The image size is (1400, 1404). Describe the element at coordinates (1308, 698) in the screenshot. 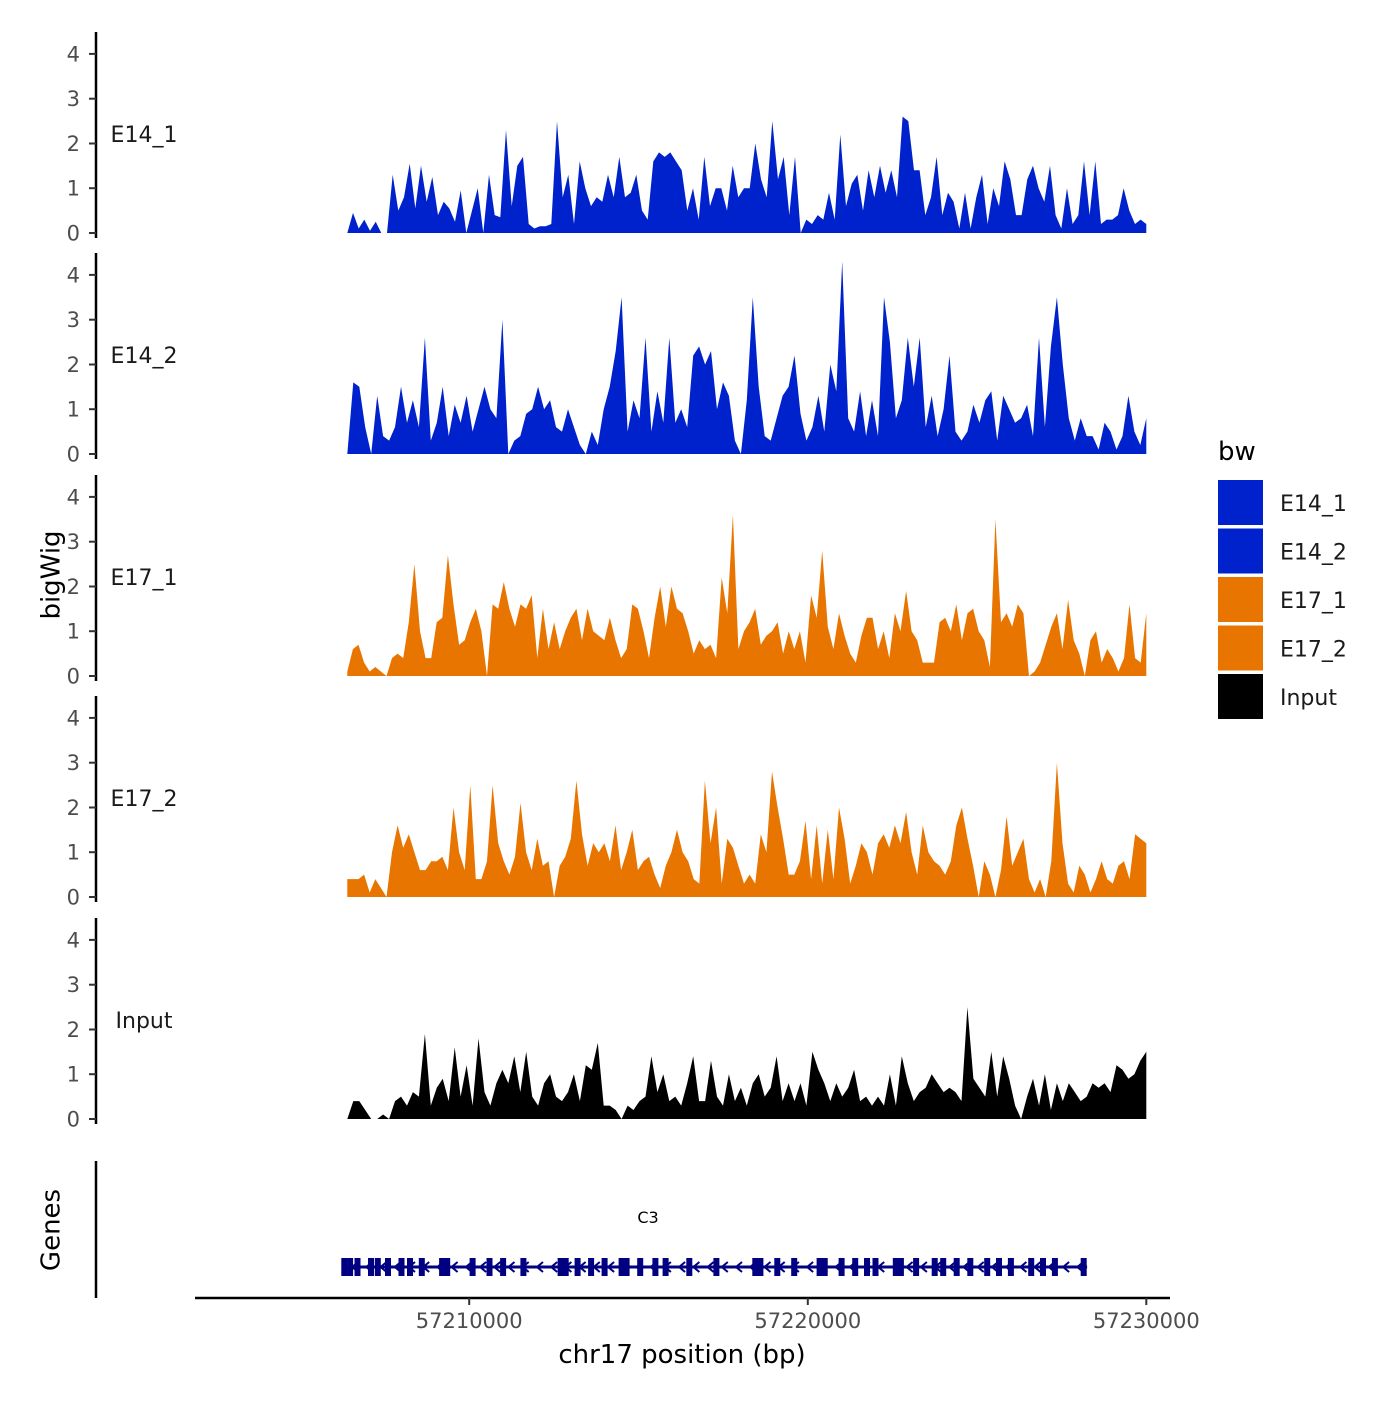

I see `legend-label-input: Input` at that location.